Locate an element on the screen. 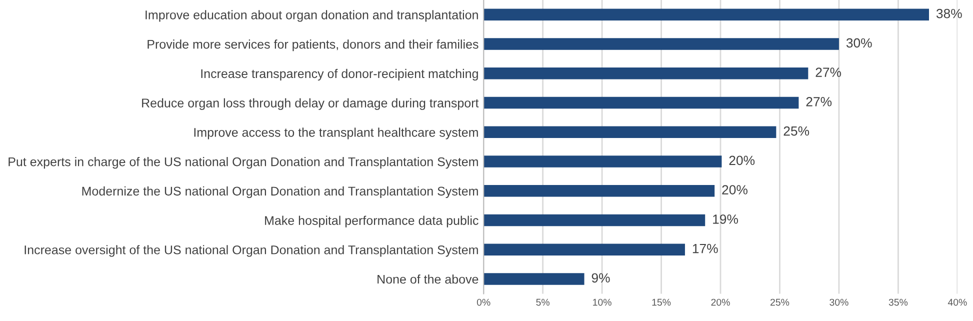 The height and width of the screenshot is (321, 973). data-label: 17% is located at coordinates (705, 249).